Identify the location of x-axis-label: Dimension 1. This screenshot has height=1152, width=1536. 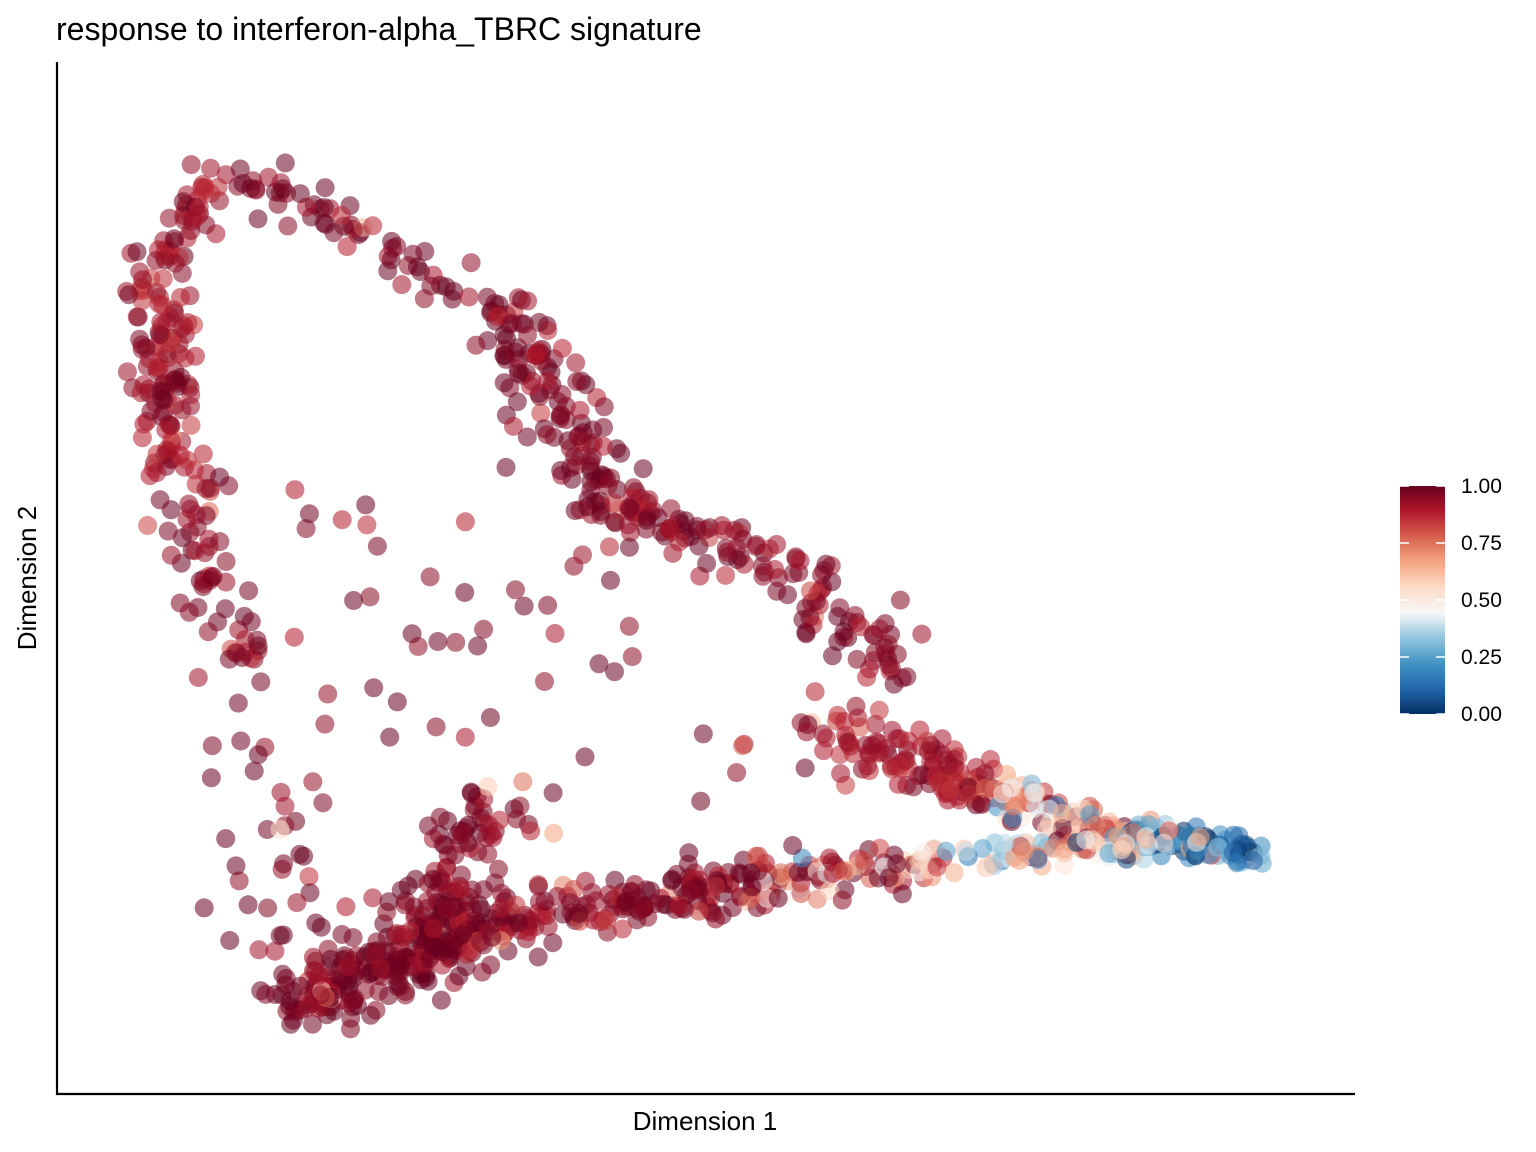
(705, 1121).